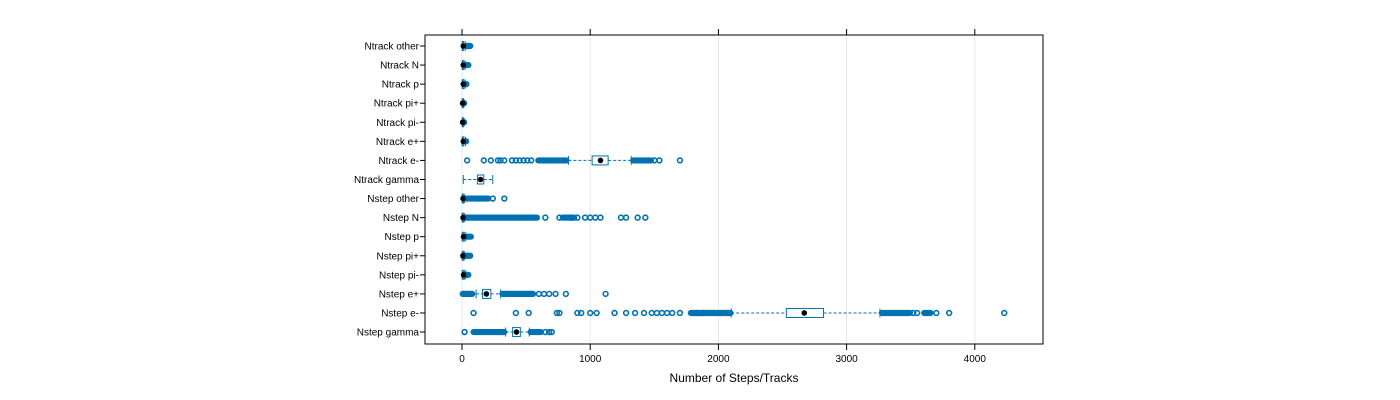 Image resolution: width=1400 pixels, height=400 pixels. Describe the element at coordinates (397, 123) in the screenshot. I see `category-label: Ntrack pi-` at that location.